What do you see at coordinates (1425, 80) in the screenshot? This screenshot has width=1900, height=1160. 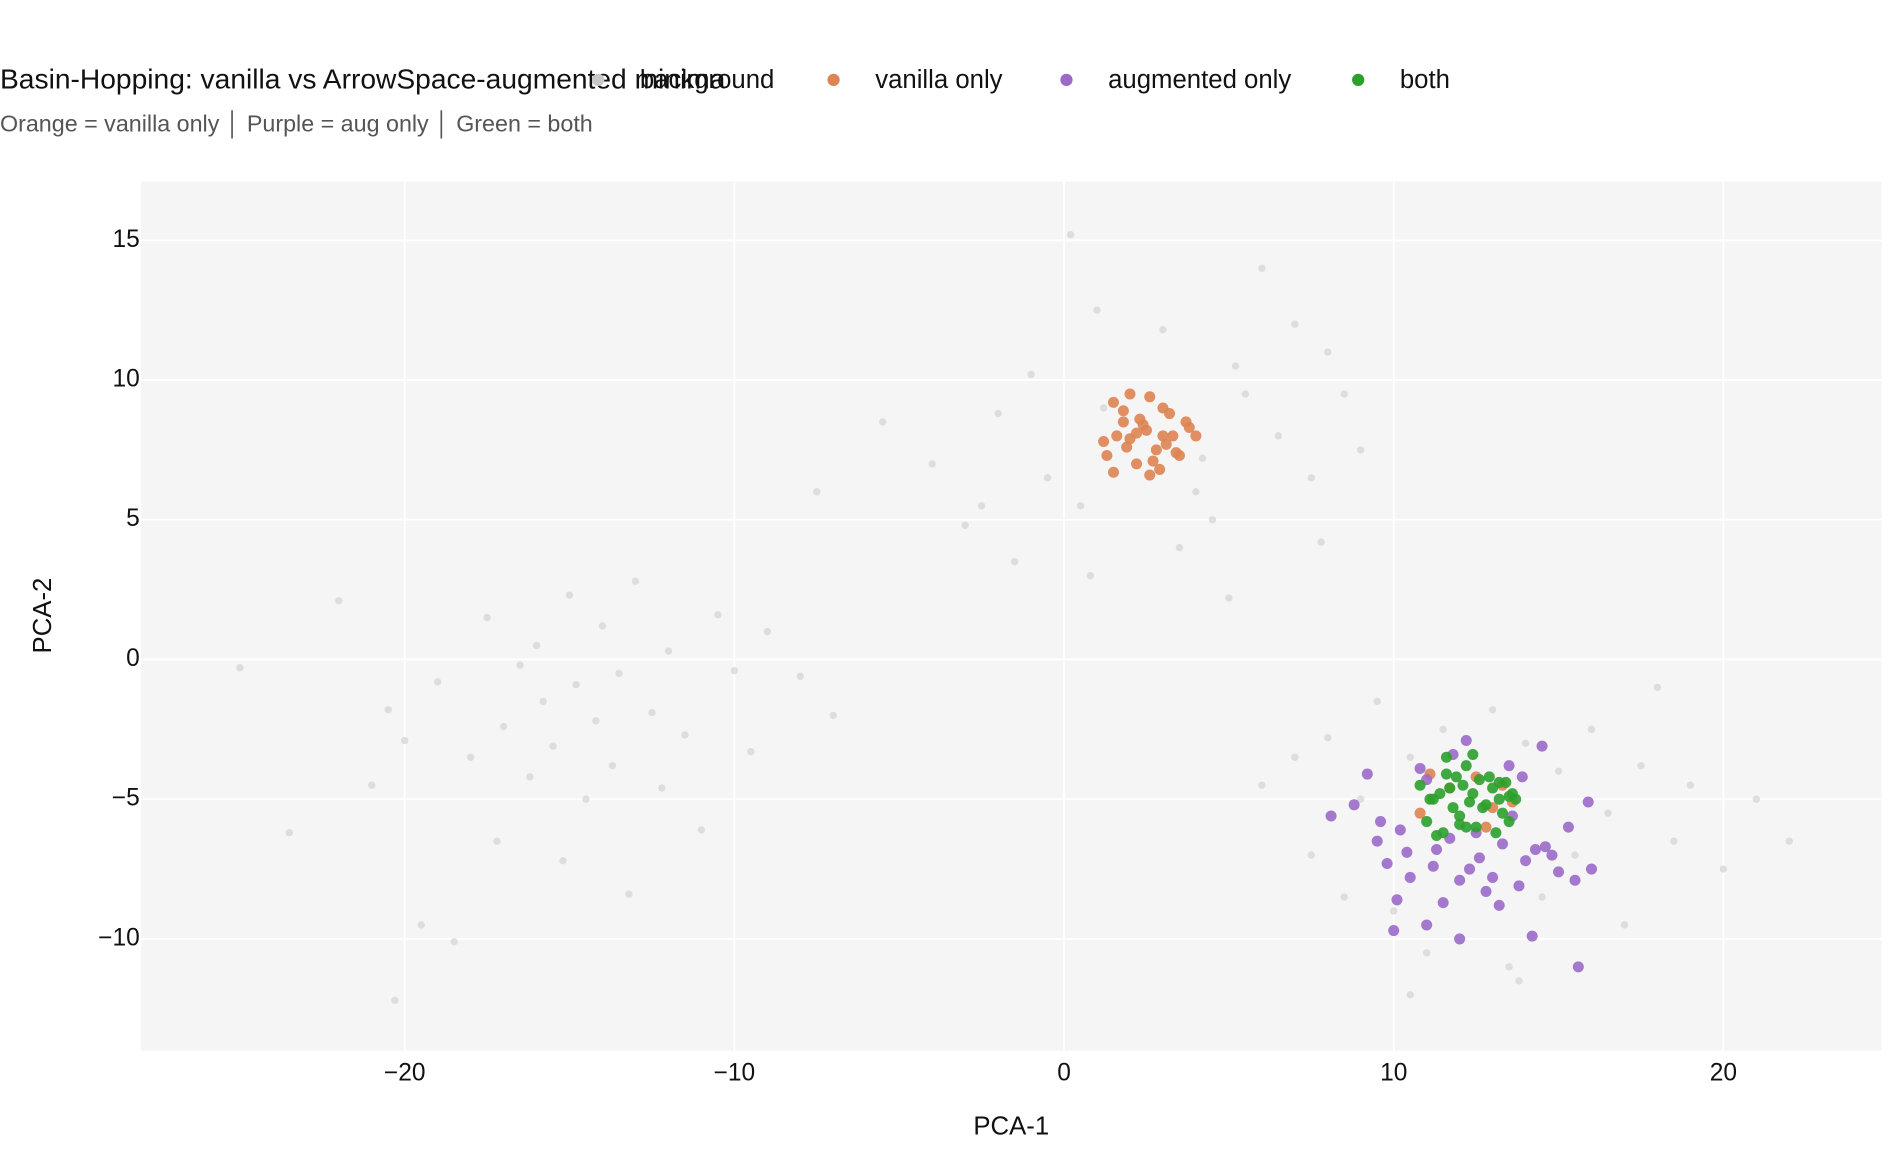 I see `legend-label: both` at bounding box center [1425, 80].